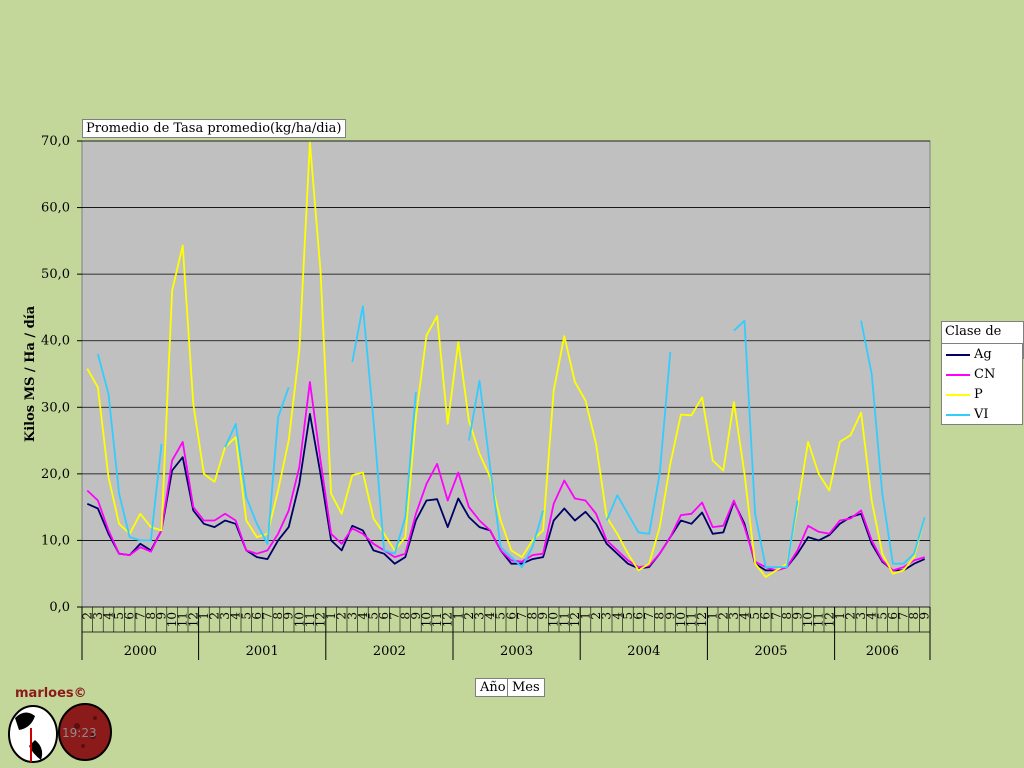 This screenshot has height=768, width=1024. I want to click on y-tick-label: 10,0, so click(55, 540).